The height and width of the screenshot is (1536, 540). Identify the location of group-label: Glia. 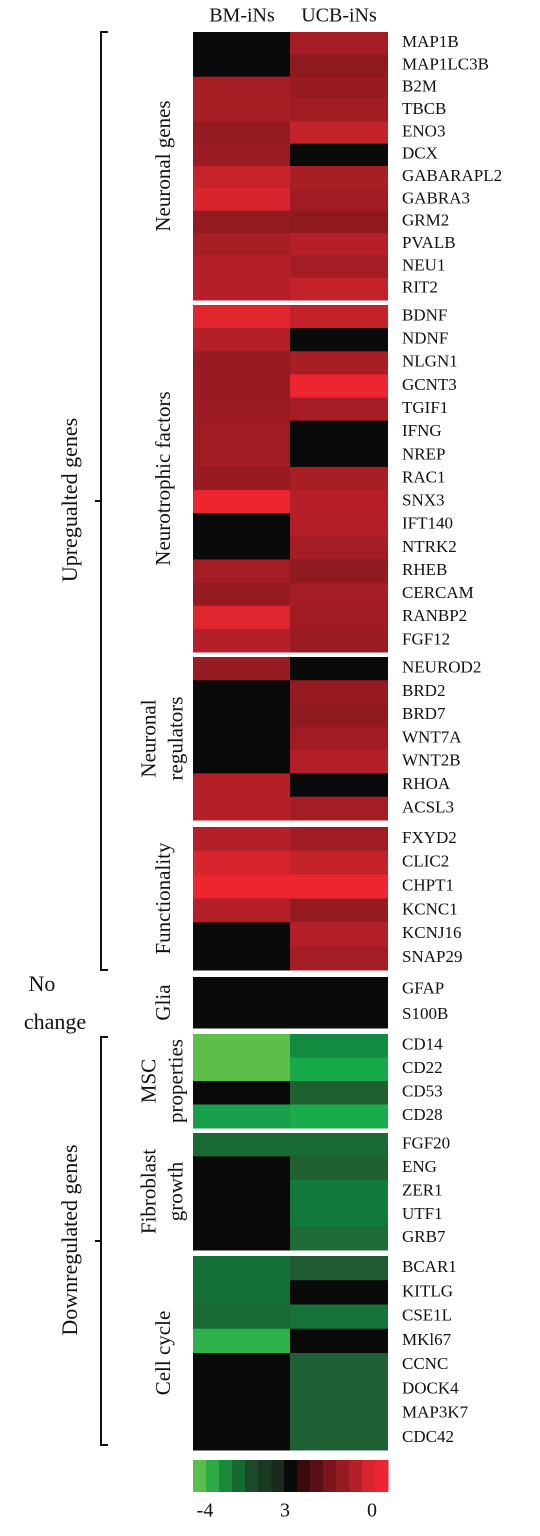
(163, 1002).